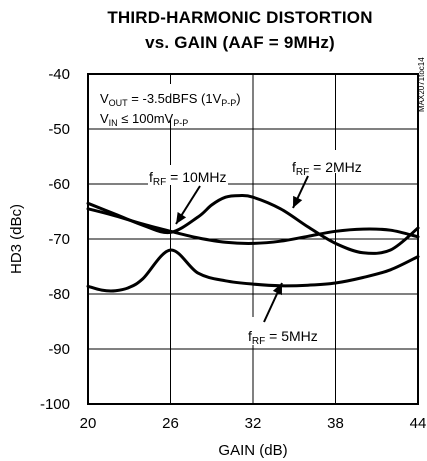 The width and height of the screenshot is (427, 461). What do you see at coordinates (59, 294) in the screenshot?
I see `y-tick-label: -80` at bounding box center [59, 294].